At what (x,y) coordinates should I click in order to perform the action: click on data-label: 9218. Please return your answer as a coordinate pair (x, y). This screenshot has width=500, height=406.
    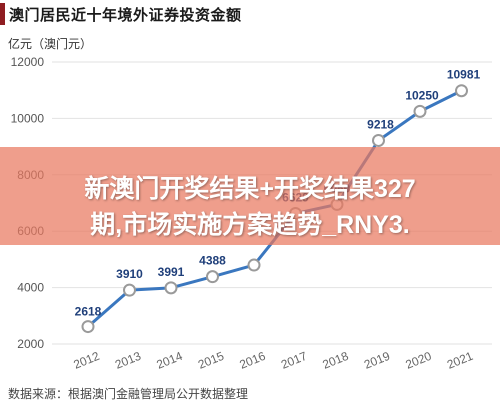
    Looking at the image, I should click on (380, 124).